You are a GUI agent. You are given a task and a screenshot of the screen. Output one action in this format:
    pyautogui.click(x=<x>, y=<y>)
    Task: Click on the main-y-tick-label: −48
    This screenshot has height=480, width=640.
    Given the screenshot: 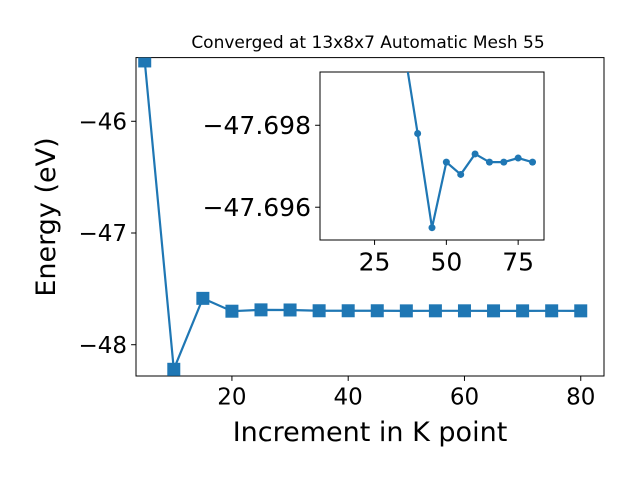 What is the action you would take?
    pyautogui.click(x=102, y=346)
    